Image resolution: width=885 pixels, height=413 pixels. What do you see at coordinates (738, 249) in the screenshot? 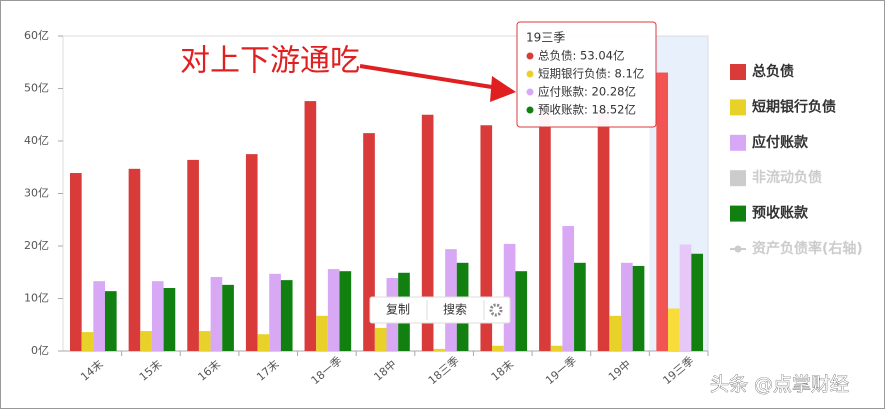
I see `legend-dot` at bounding box center [738, 249].